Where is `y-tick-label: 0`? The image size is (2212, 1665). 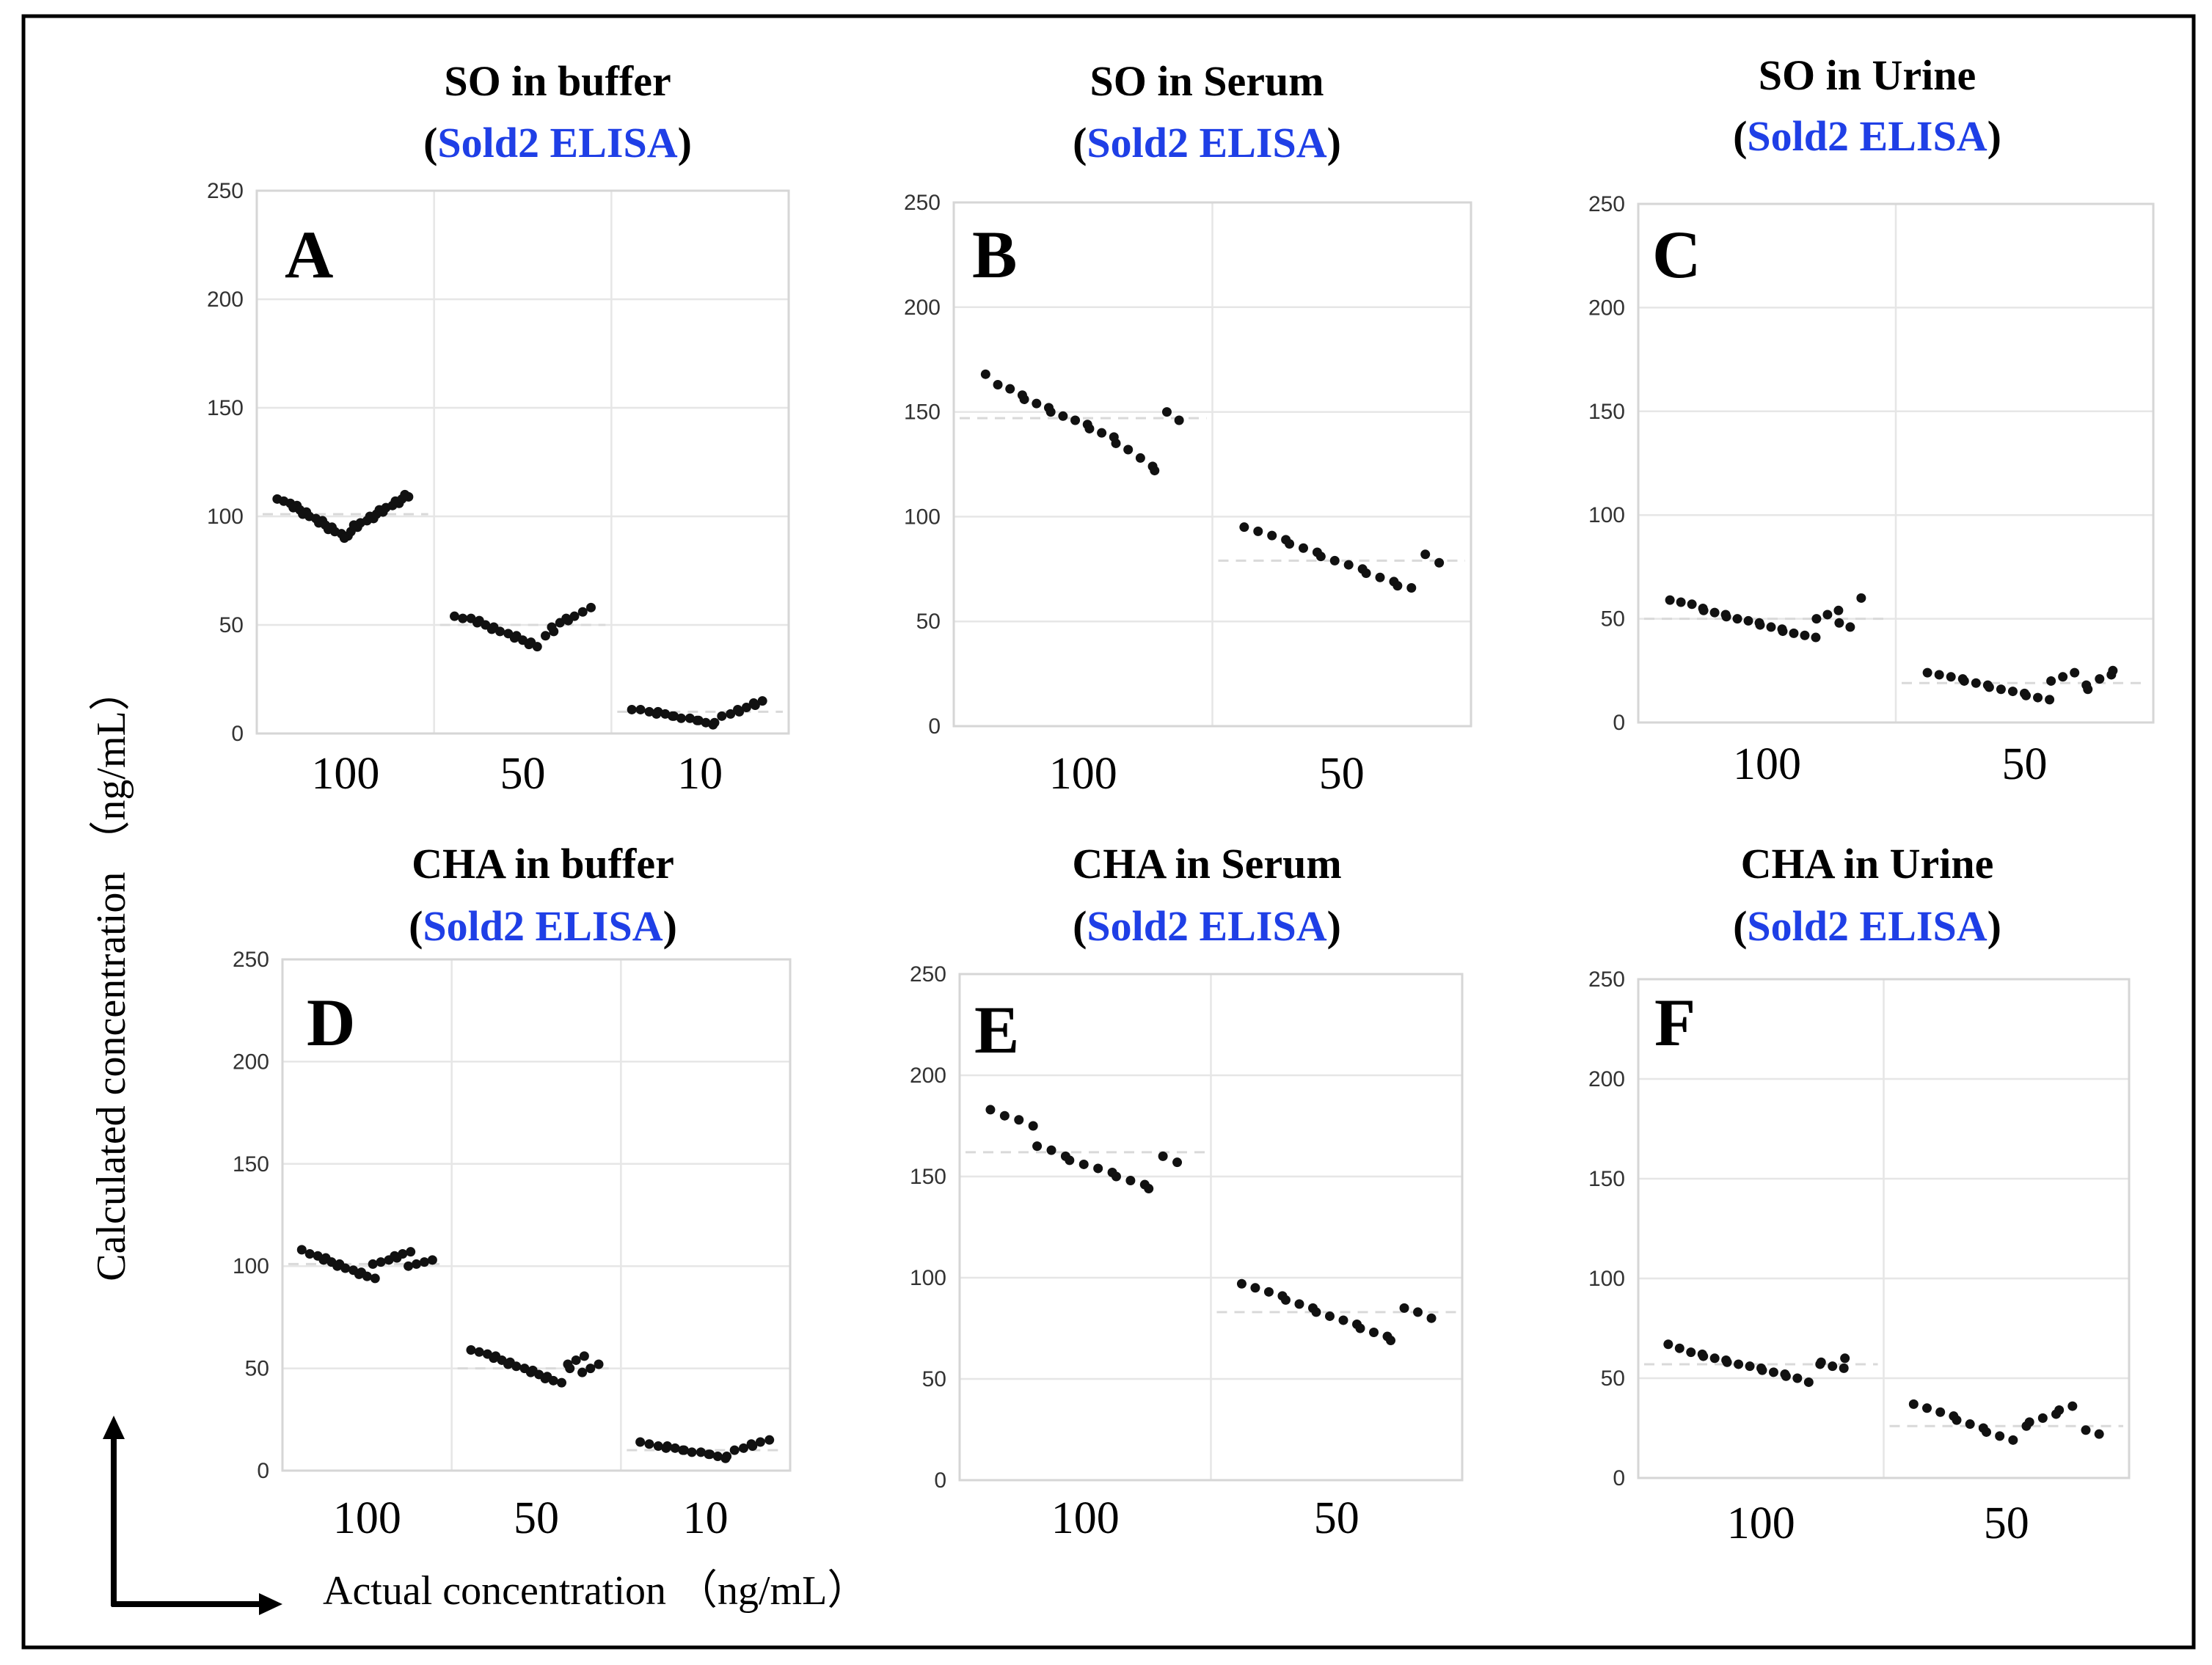 y-tick-label: 0 is located at coordinates (1619, 723).